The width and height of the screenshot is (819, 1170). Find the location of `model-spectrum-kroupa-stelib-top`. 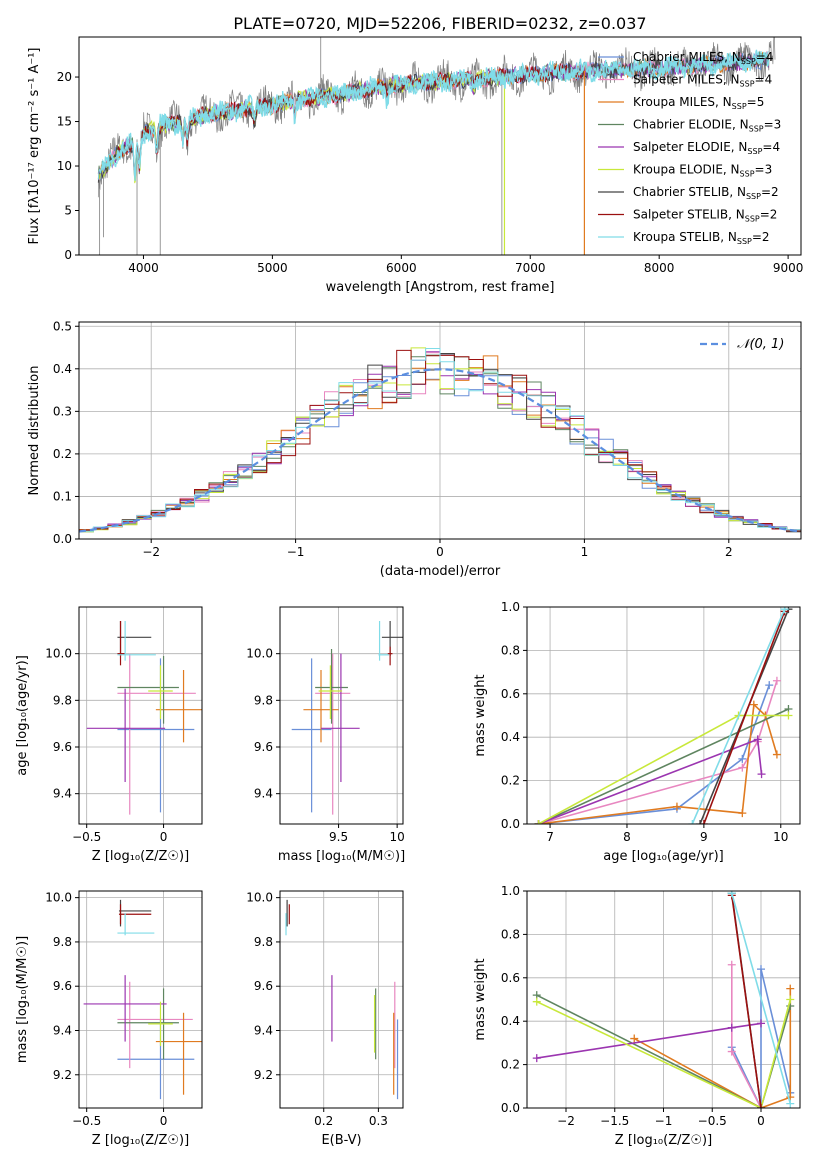

model-spectrum-kroupa-stelib-top is located at coordinates (435, 115).